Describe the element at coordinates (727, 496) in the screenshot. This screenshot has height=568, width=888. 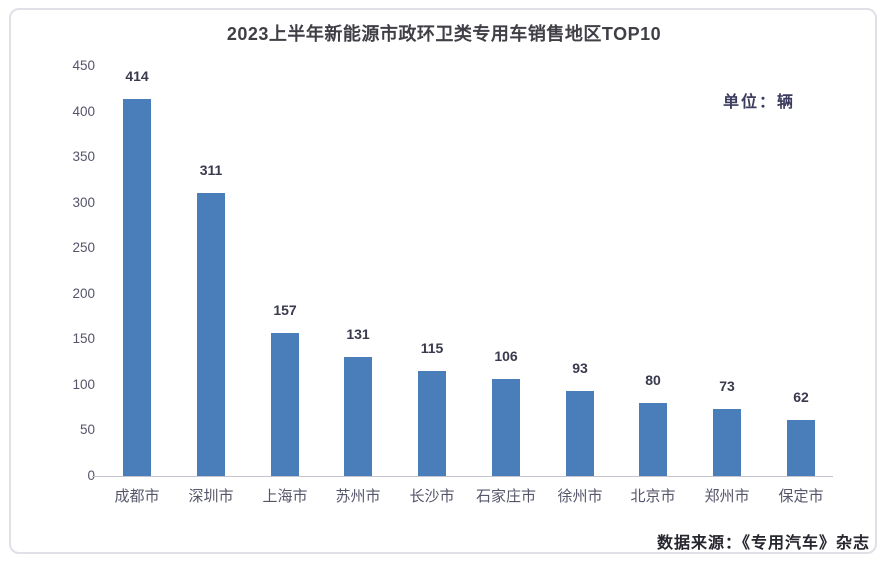
I see `x-axis-label: 郑州市` at that location.